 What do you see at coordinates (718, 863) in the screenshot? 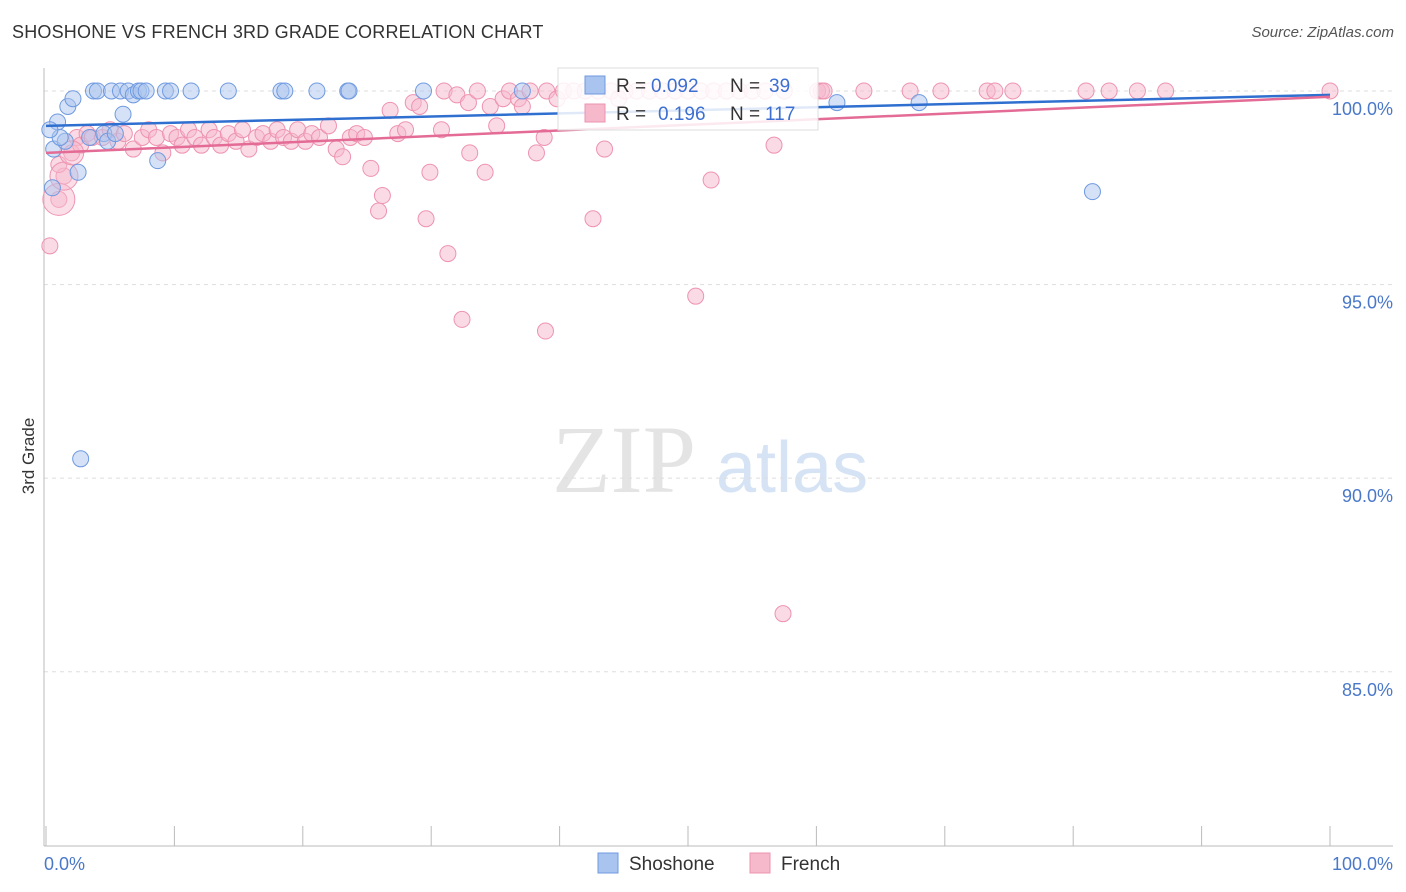
I see `series-legend: Shoshone French` at bounding box center [718, 863].